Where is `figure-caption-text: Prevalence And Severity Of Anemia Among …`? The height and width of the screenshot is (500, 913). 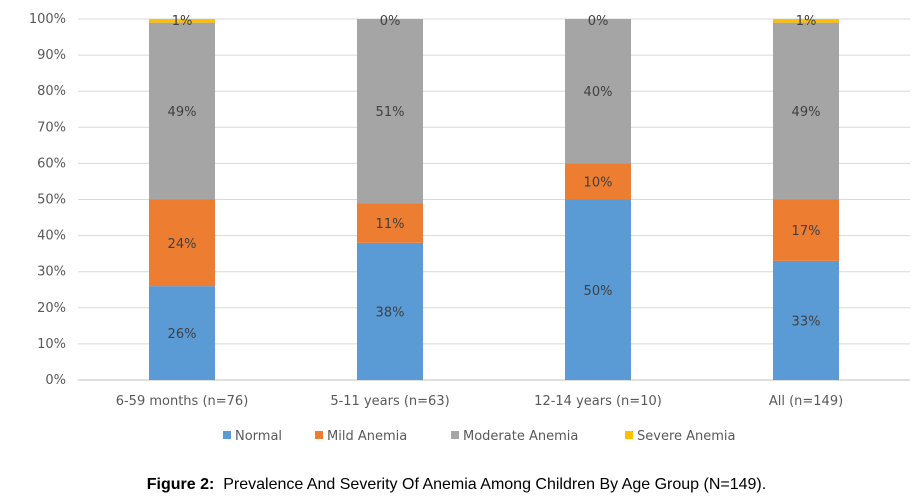 figure-caption-text: Prevalence And Severity Of Anemia Among … is located at coordinates (495, 484).